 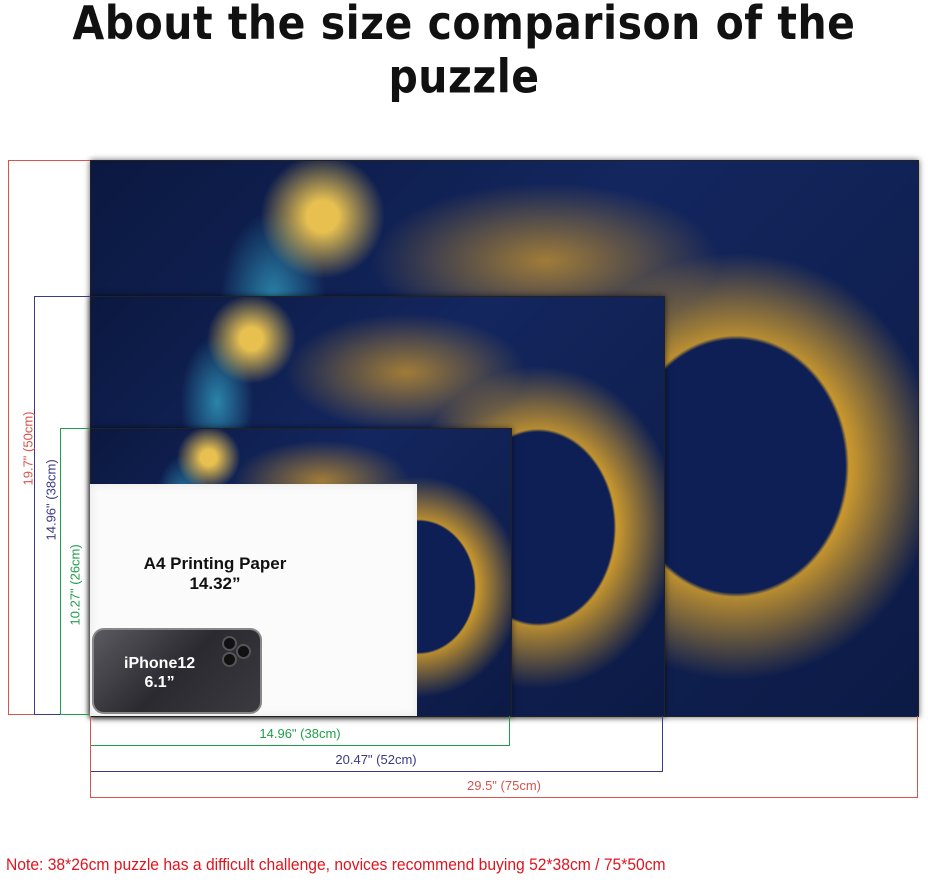 I want to click on paper-size: 14.32”, so click(x=215, y=583).